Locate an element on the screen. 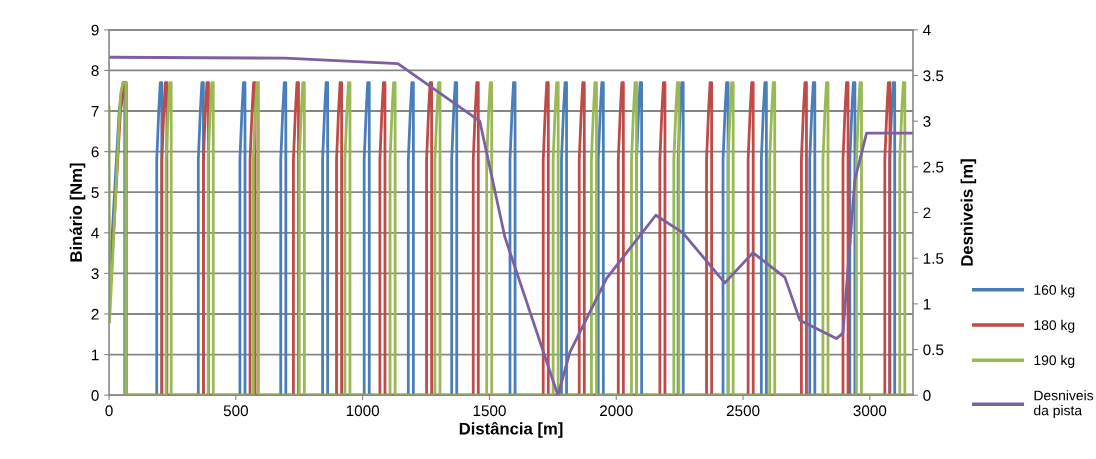  x-tick-label: 2500 is located at coordinates (743, 411).